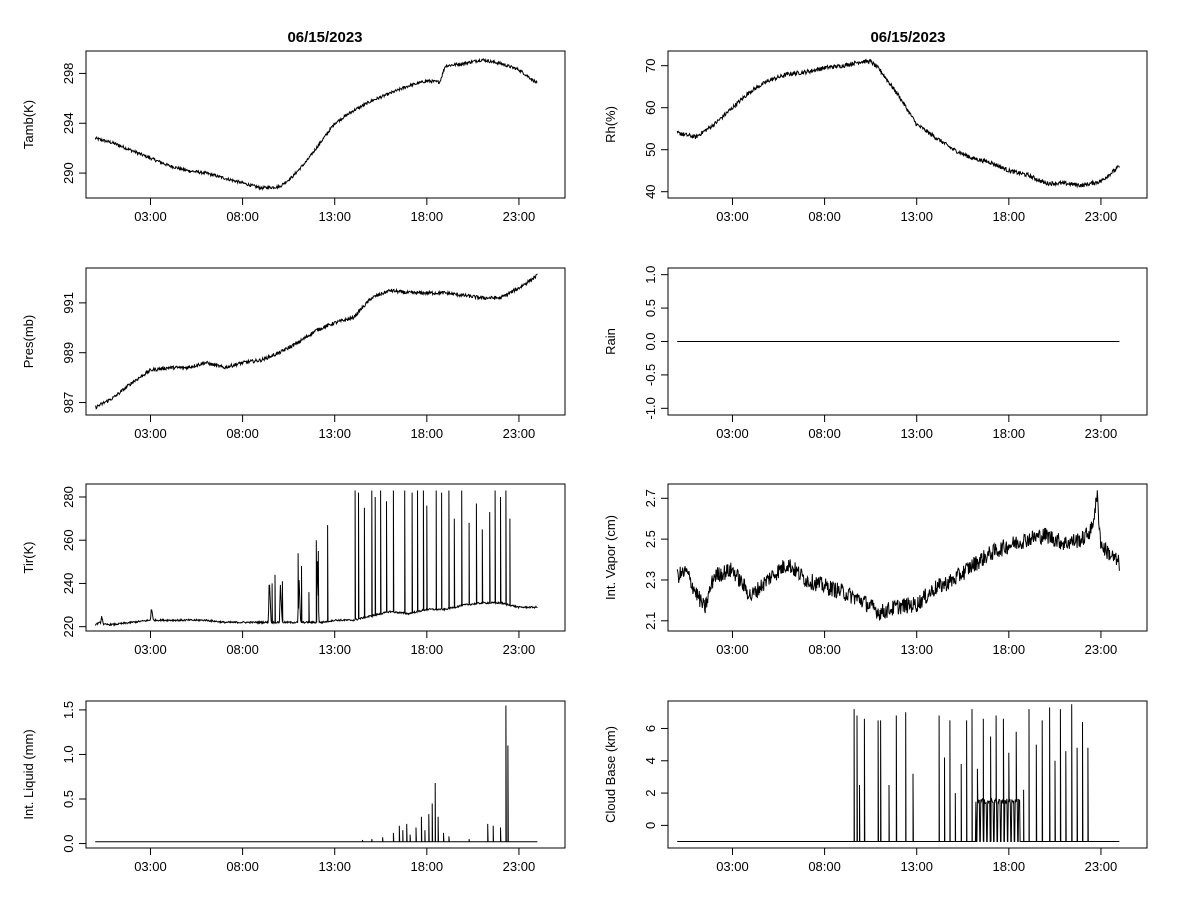  Describe the element at coordinates (650, 149) in the screenshot. I see `y-tick-label: 50` at that location.